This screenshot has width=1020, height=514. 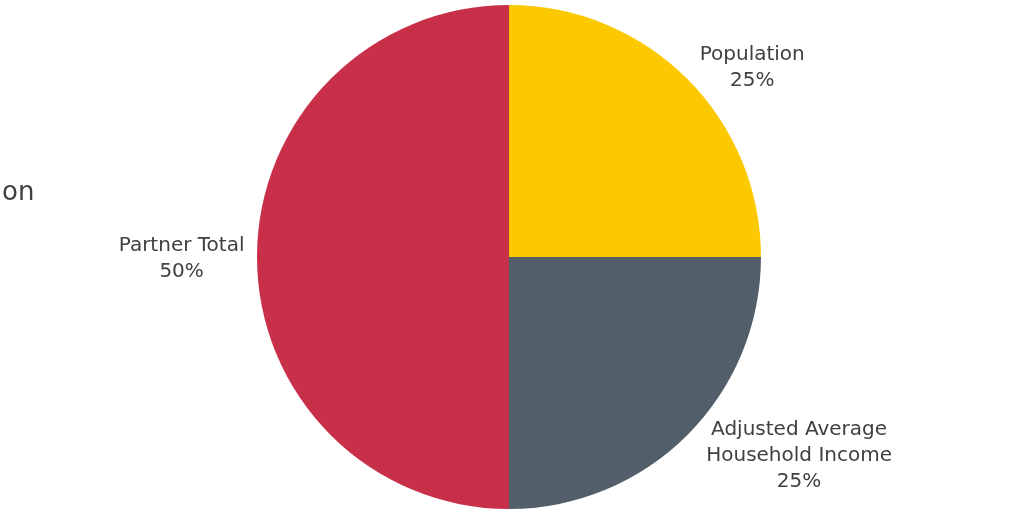 I want to click on slice-label: Partner Total, so click(x=181, y=244).